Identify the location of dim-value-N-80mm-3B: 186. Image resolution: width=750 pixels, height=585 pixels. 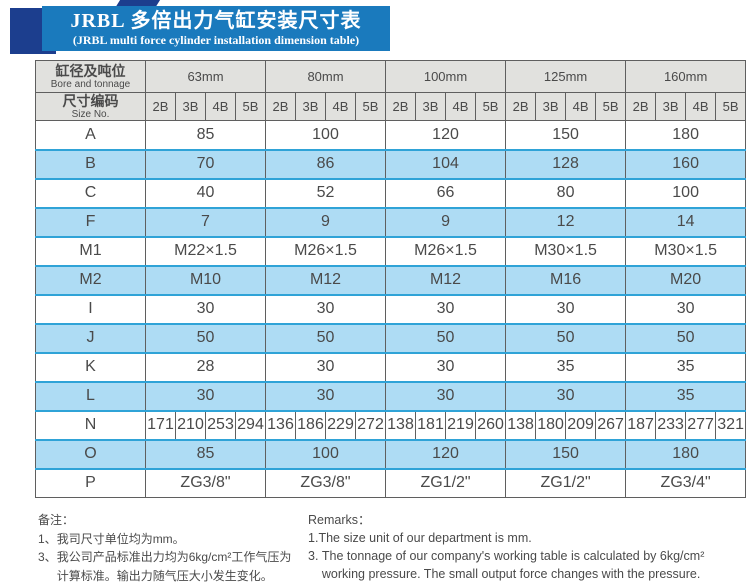
(310, 425).